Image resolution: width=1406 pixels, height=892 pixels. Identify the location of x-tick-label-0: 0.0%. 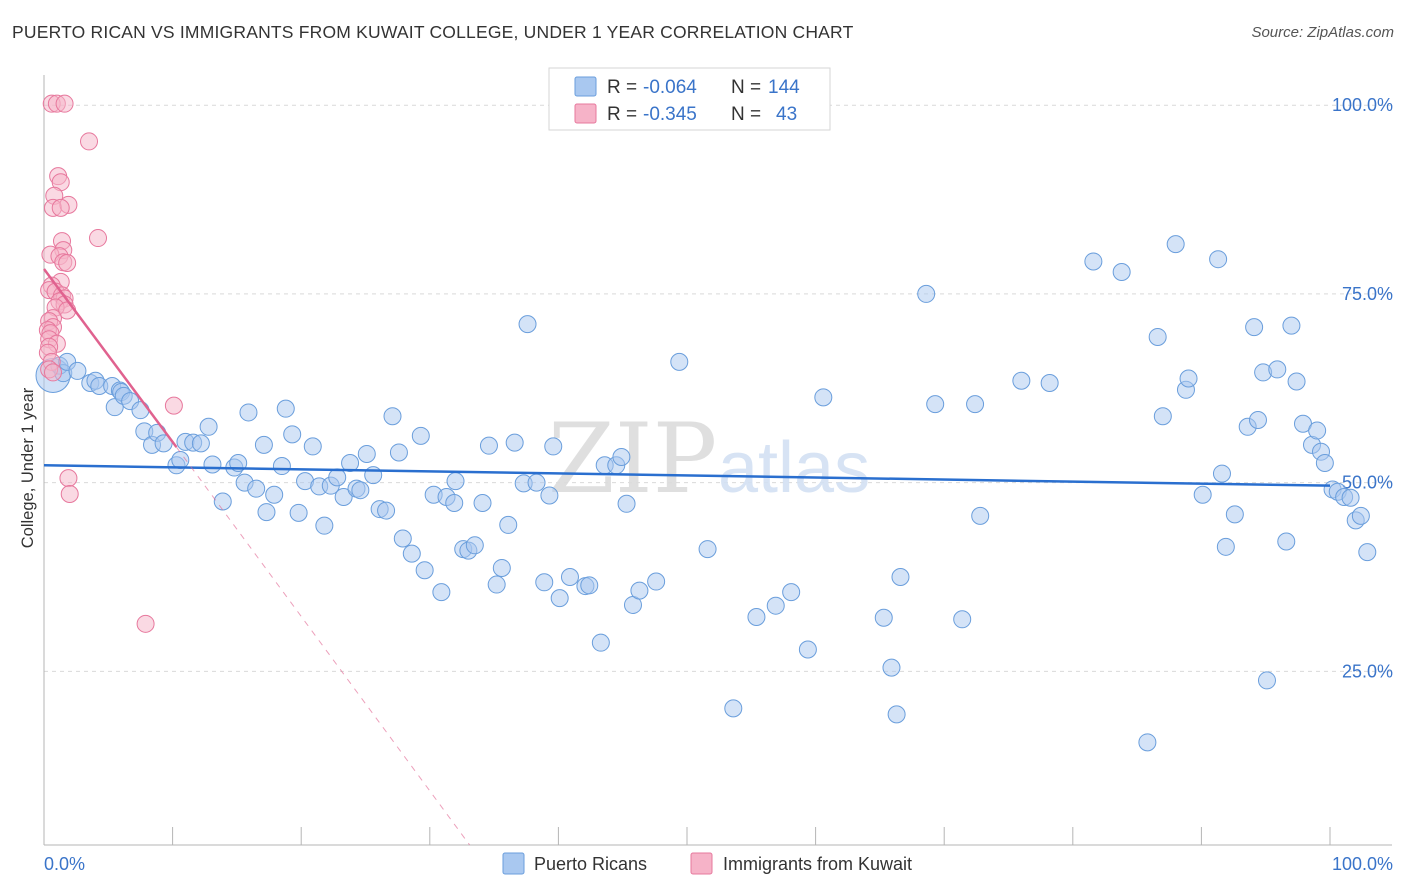
(64, 864).